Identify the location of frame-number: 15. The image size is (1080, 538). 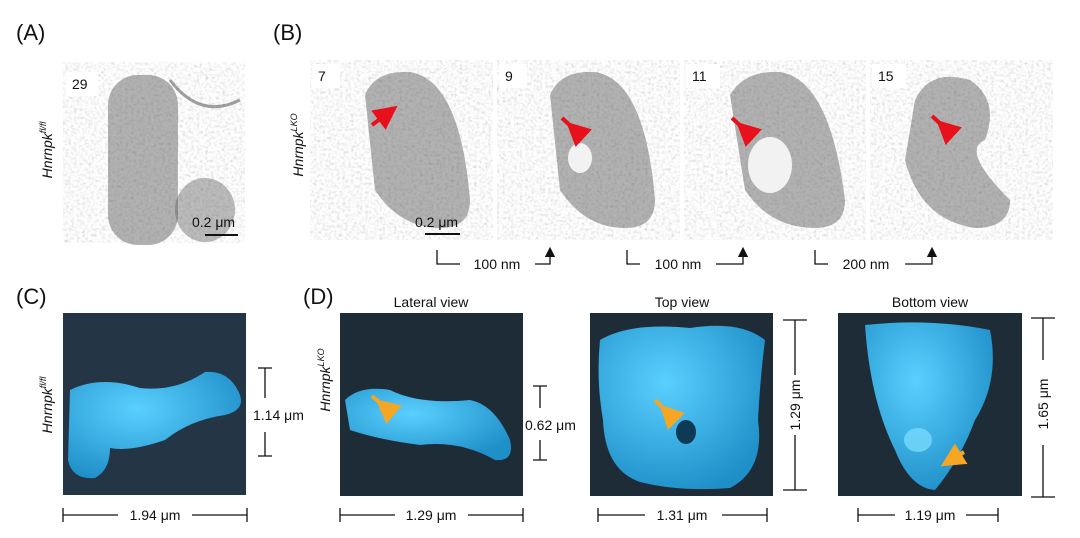
(886, 76).